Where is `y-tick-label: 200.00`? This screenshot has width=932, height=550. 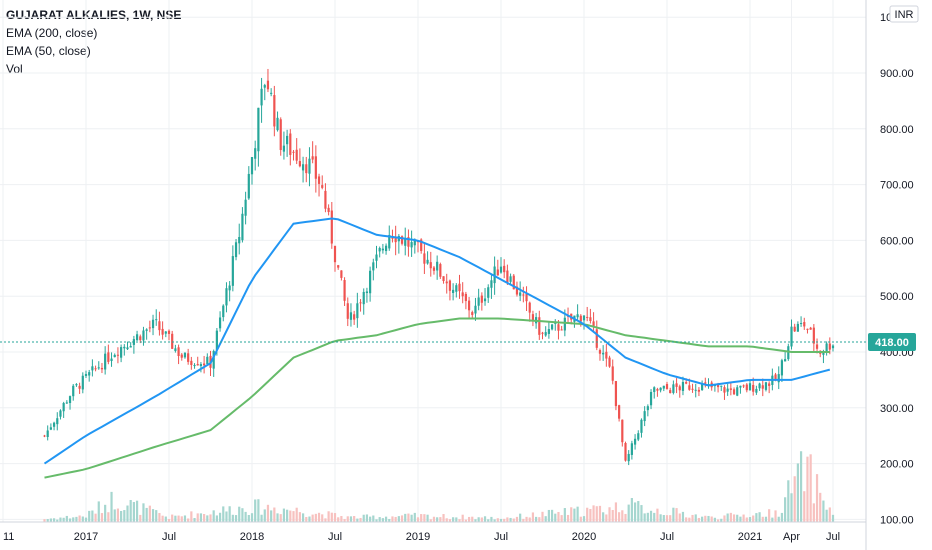
y-tick-label: 200.00 is located at coordinates (897, 465).